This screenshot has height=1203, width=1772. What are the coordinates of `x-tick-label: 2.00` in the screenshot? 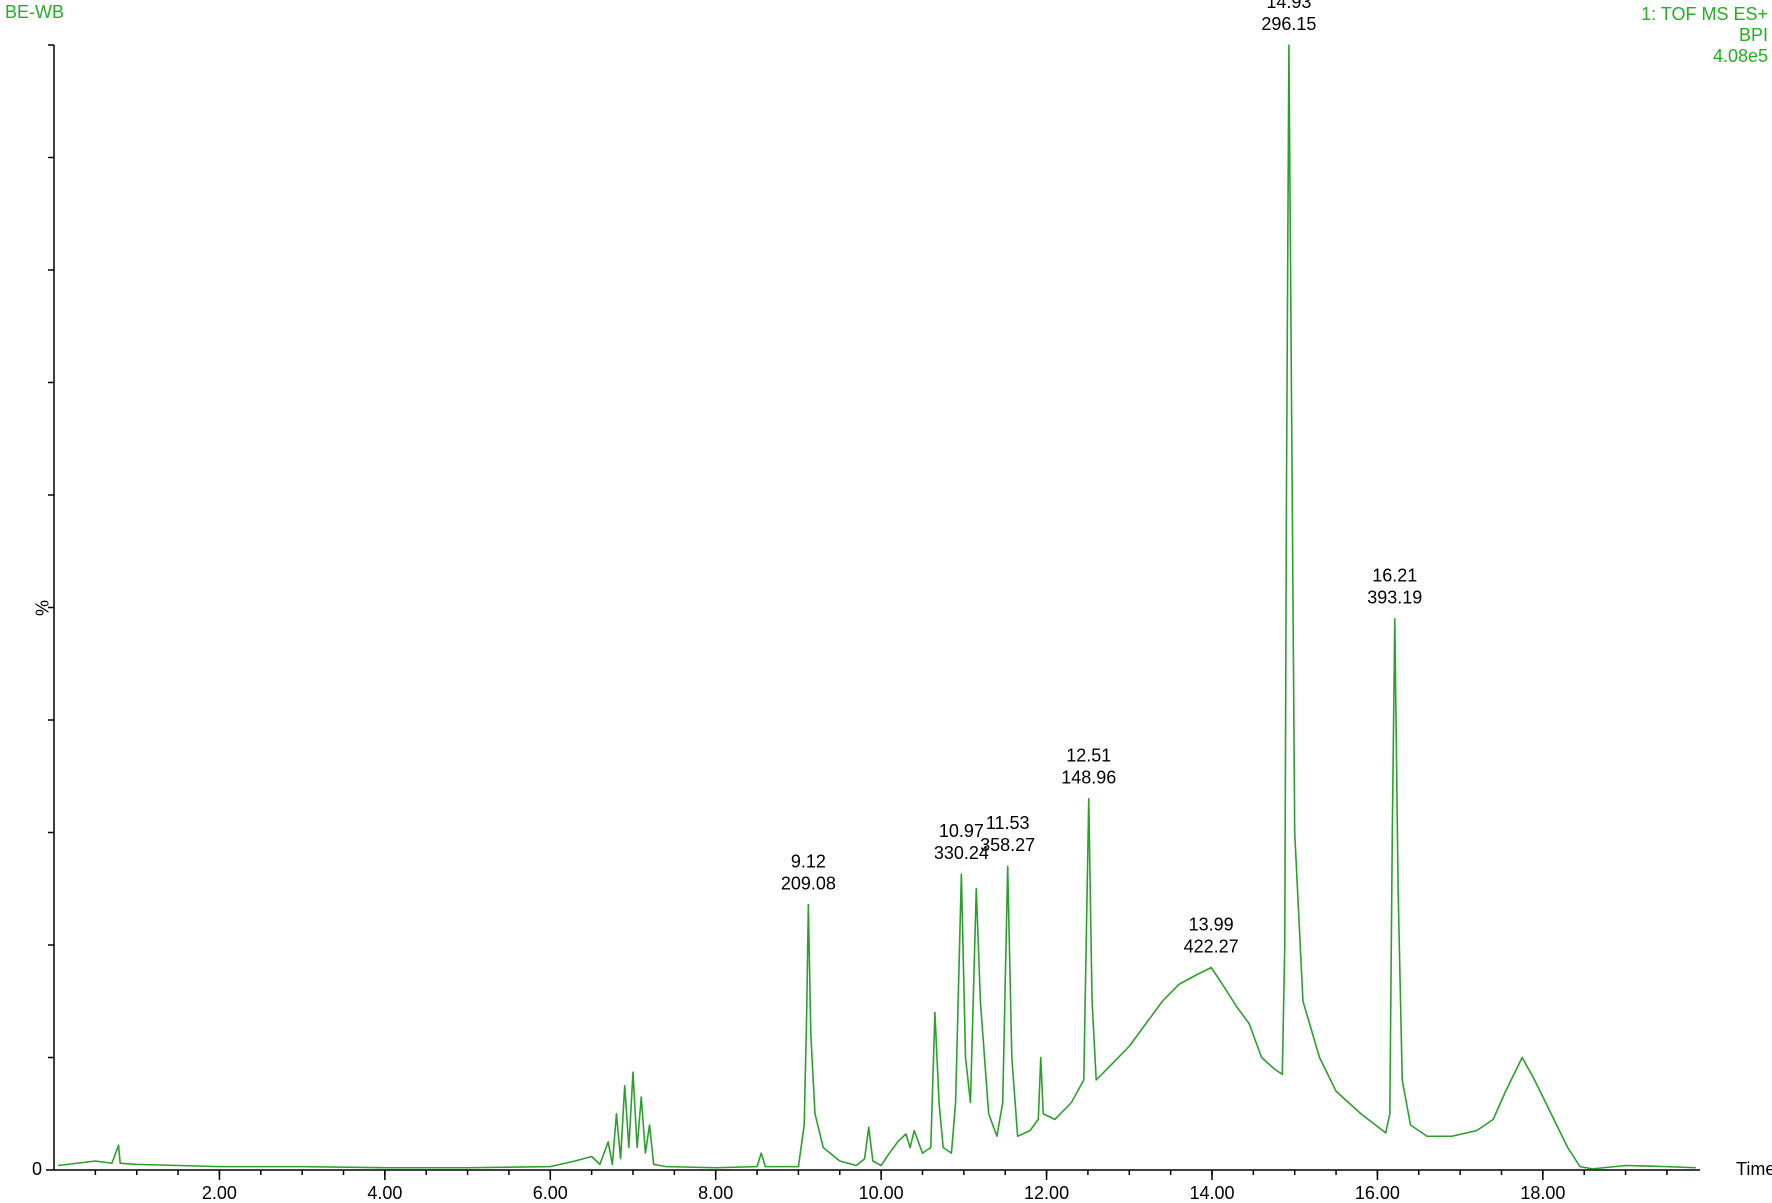 It's located at (219, 1193).